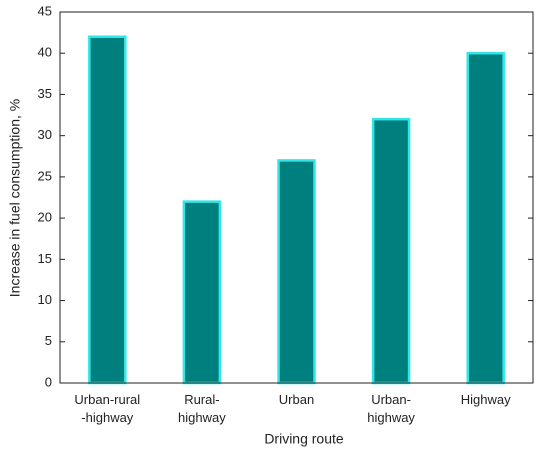 The width and height of the screenshot is (550, 455). Describe the element at coordinates (391, 408) in the screenshot. I see `x-tick-label: Urban-highway` at that location.